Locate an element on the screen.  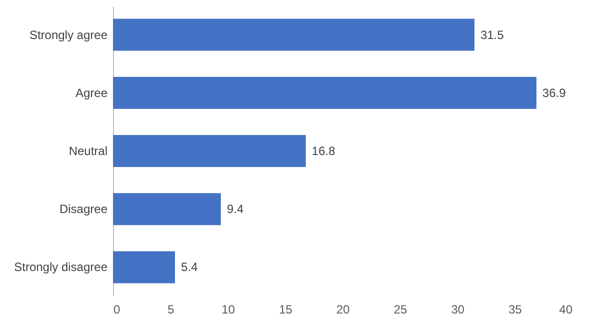
y-tick-label: Neutral is located at coordinates (88, 151).